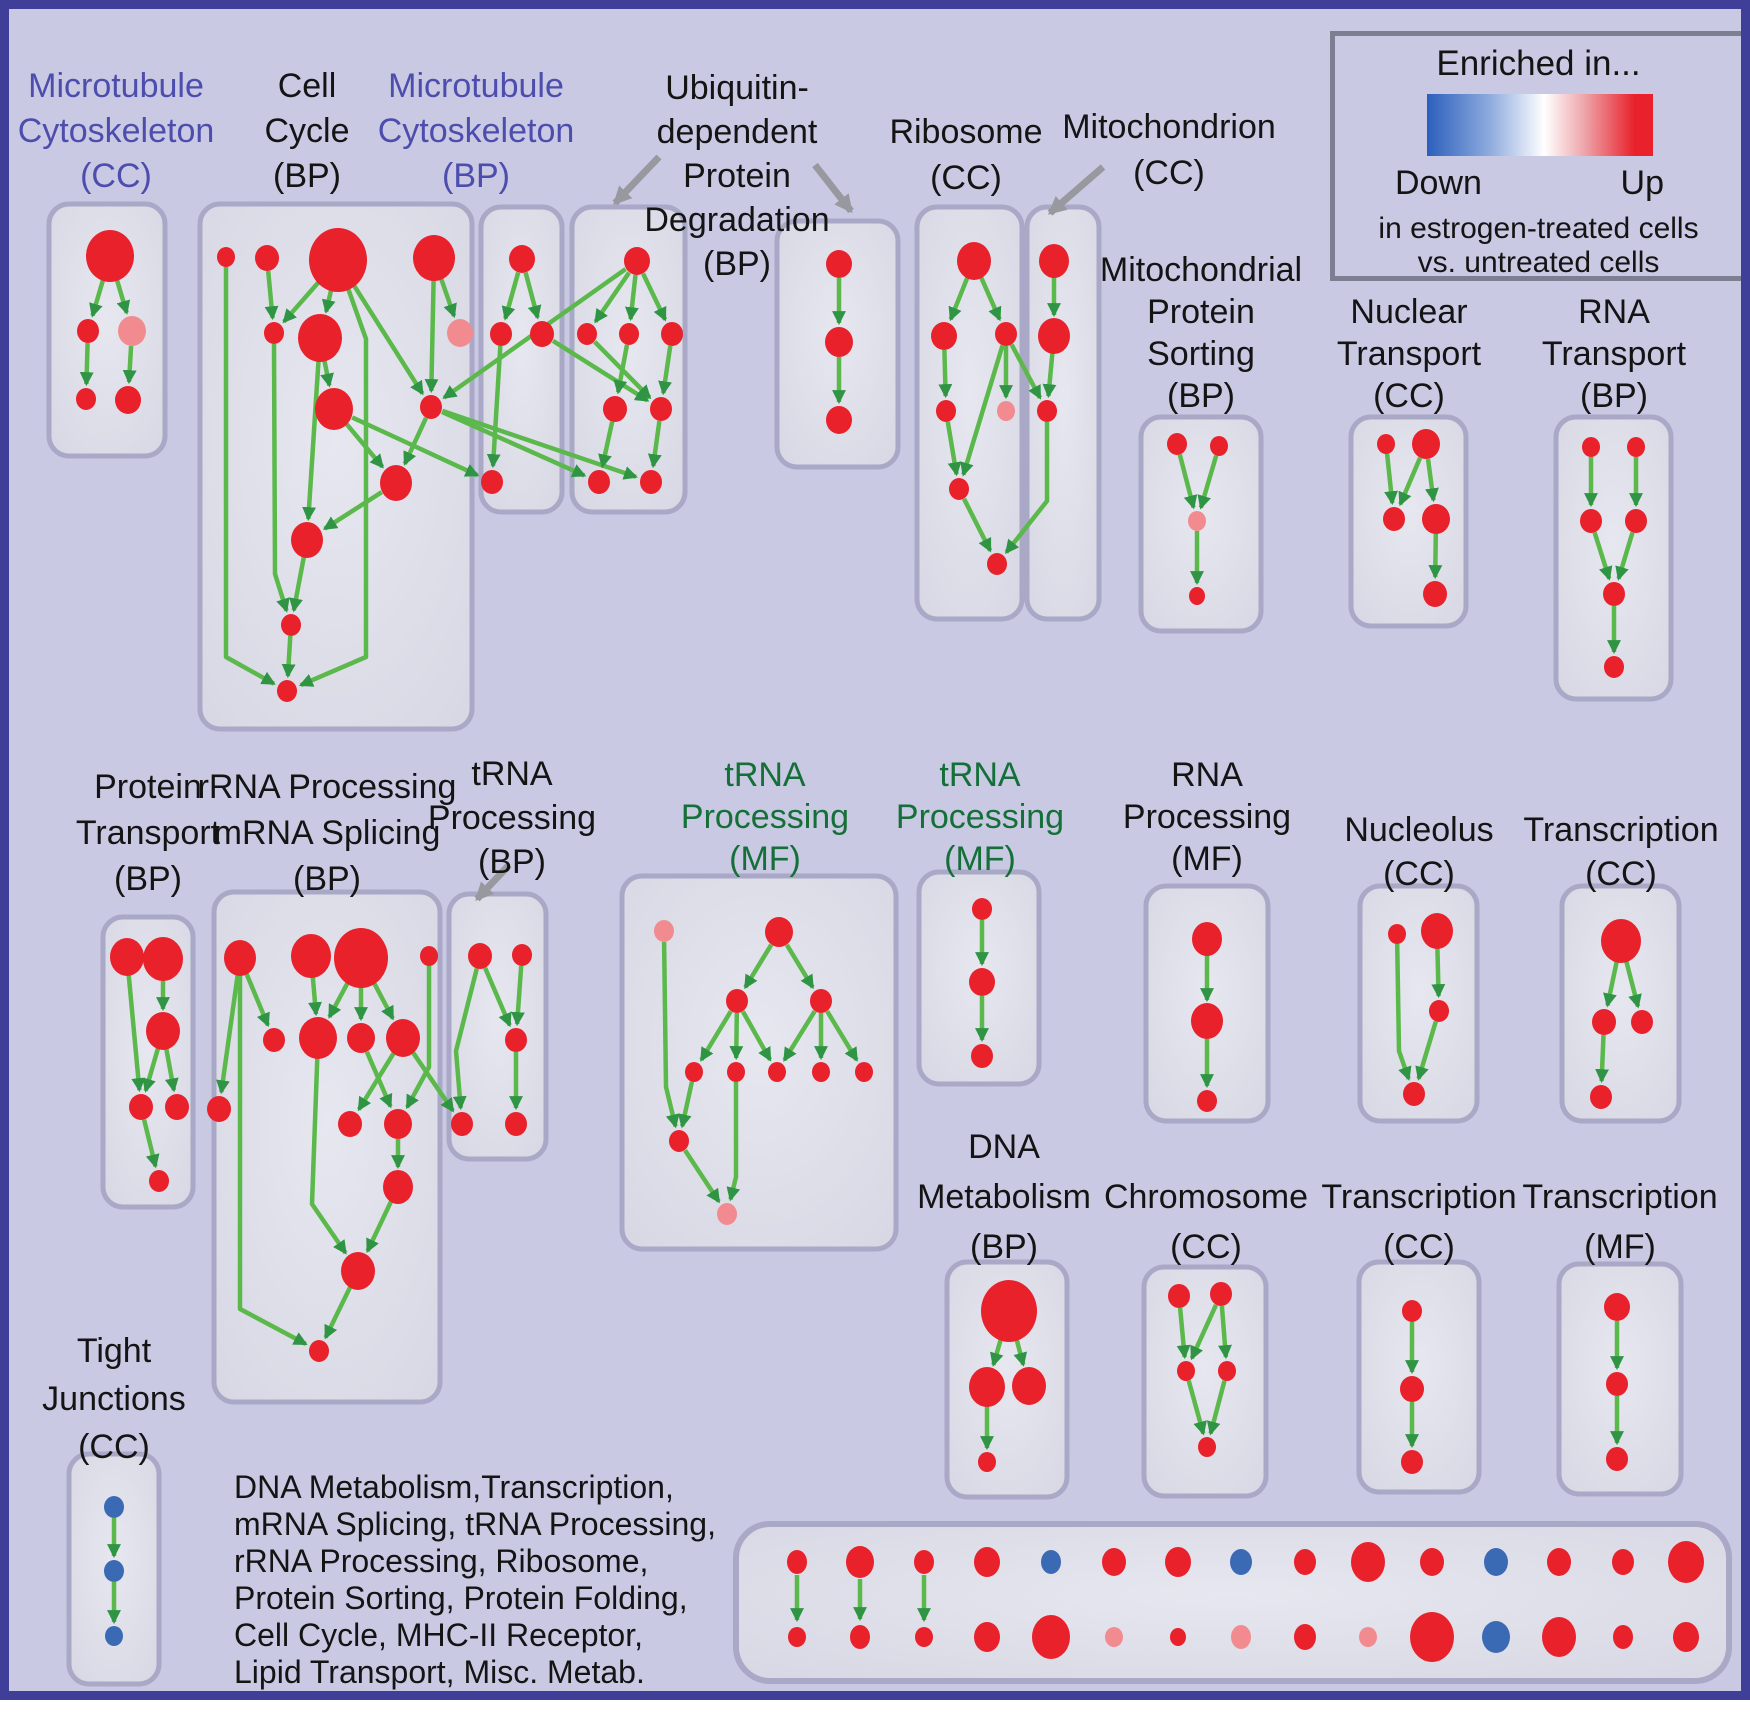 Image resolution: width=1750 pixels, height=1715 pixels. What do you see at coordinates (651, 482) in the screenshot?
I see `gene-node-u8` at bounding box center [651, 482].